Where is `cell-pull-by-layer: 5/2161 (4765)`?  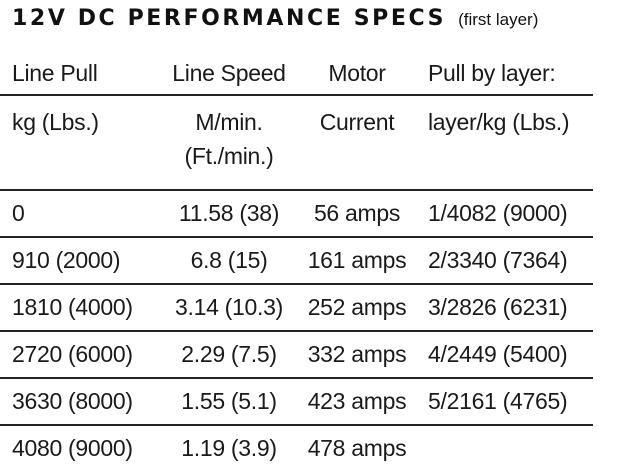
cell-pull-by-layer: 5/2161 (4765) is located at coordinates (504, 402).